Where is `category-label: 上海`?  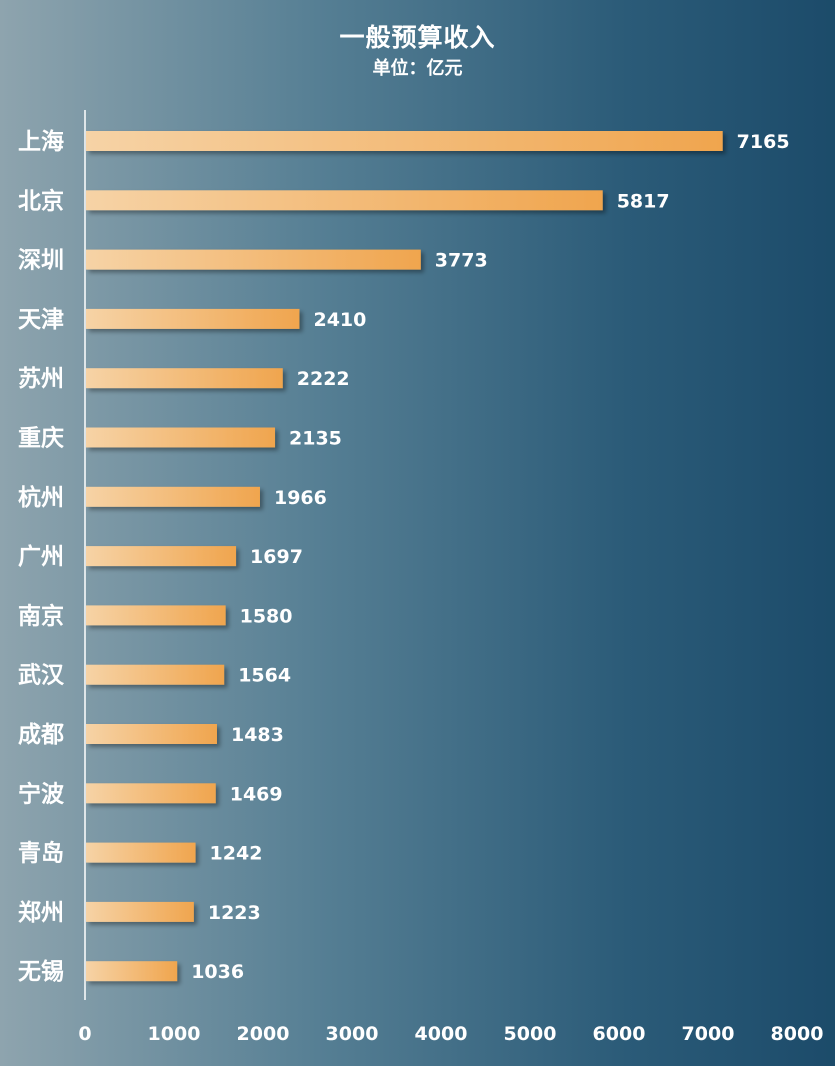 category-label: 上海 is located at coordinates (41, 141).